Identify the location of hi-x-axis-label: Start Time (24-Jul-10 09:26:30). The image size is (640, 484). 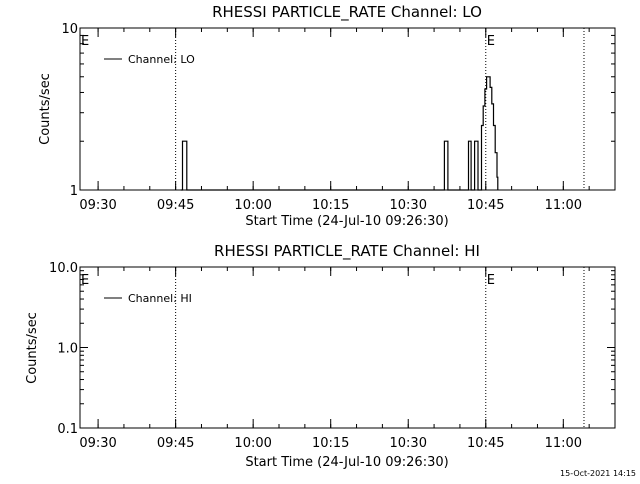
(346, 462).